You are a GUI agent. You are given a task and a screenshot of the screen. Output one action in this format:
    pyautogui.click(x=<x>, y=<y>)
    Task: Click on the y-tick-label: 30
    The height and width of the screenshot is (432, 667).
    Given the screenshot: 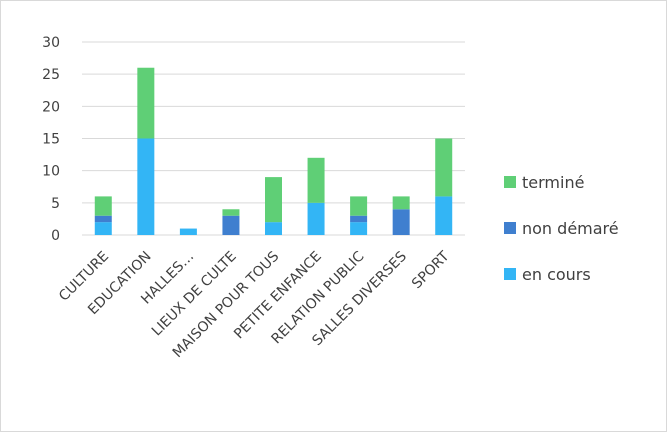 What is the action you would take?
    pyautogui.click(x=51, y=43)
    